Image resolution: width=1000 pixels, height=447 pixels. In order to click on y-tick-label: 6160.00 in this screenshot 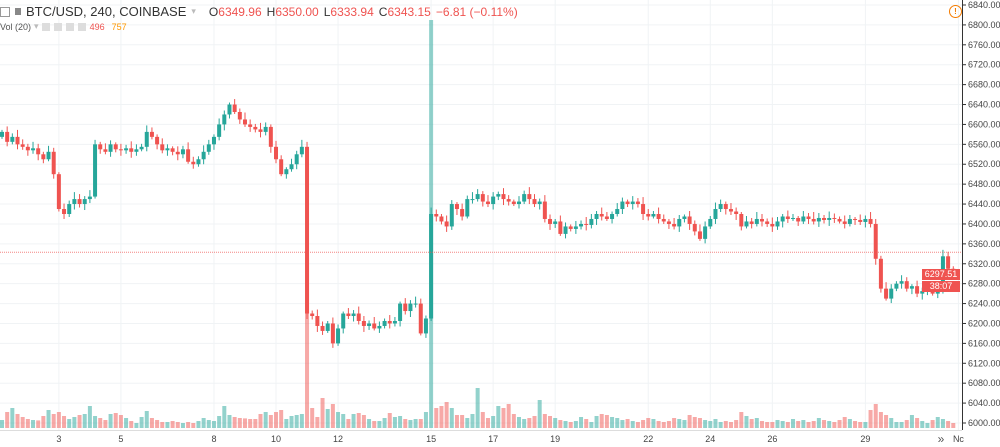, I will do `click(984, 343)`.